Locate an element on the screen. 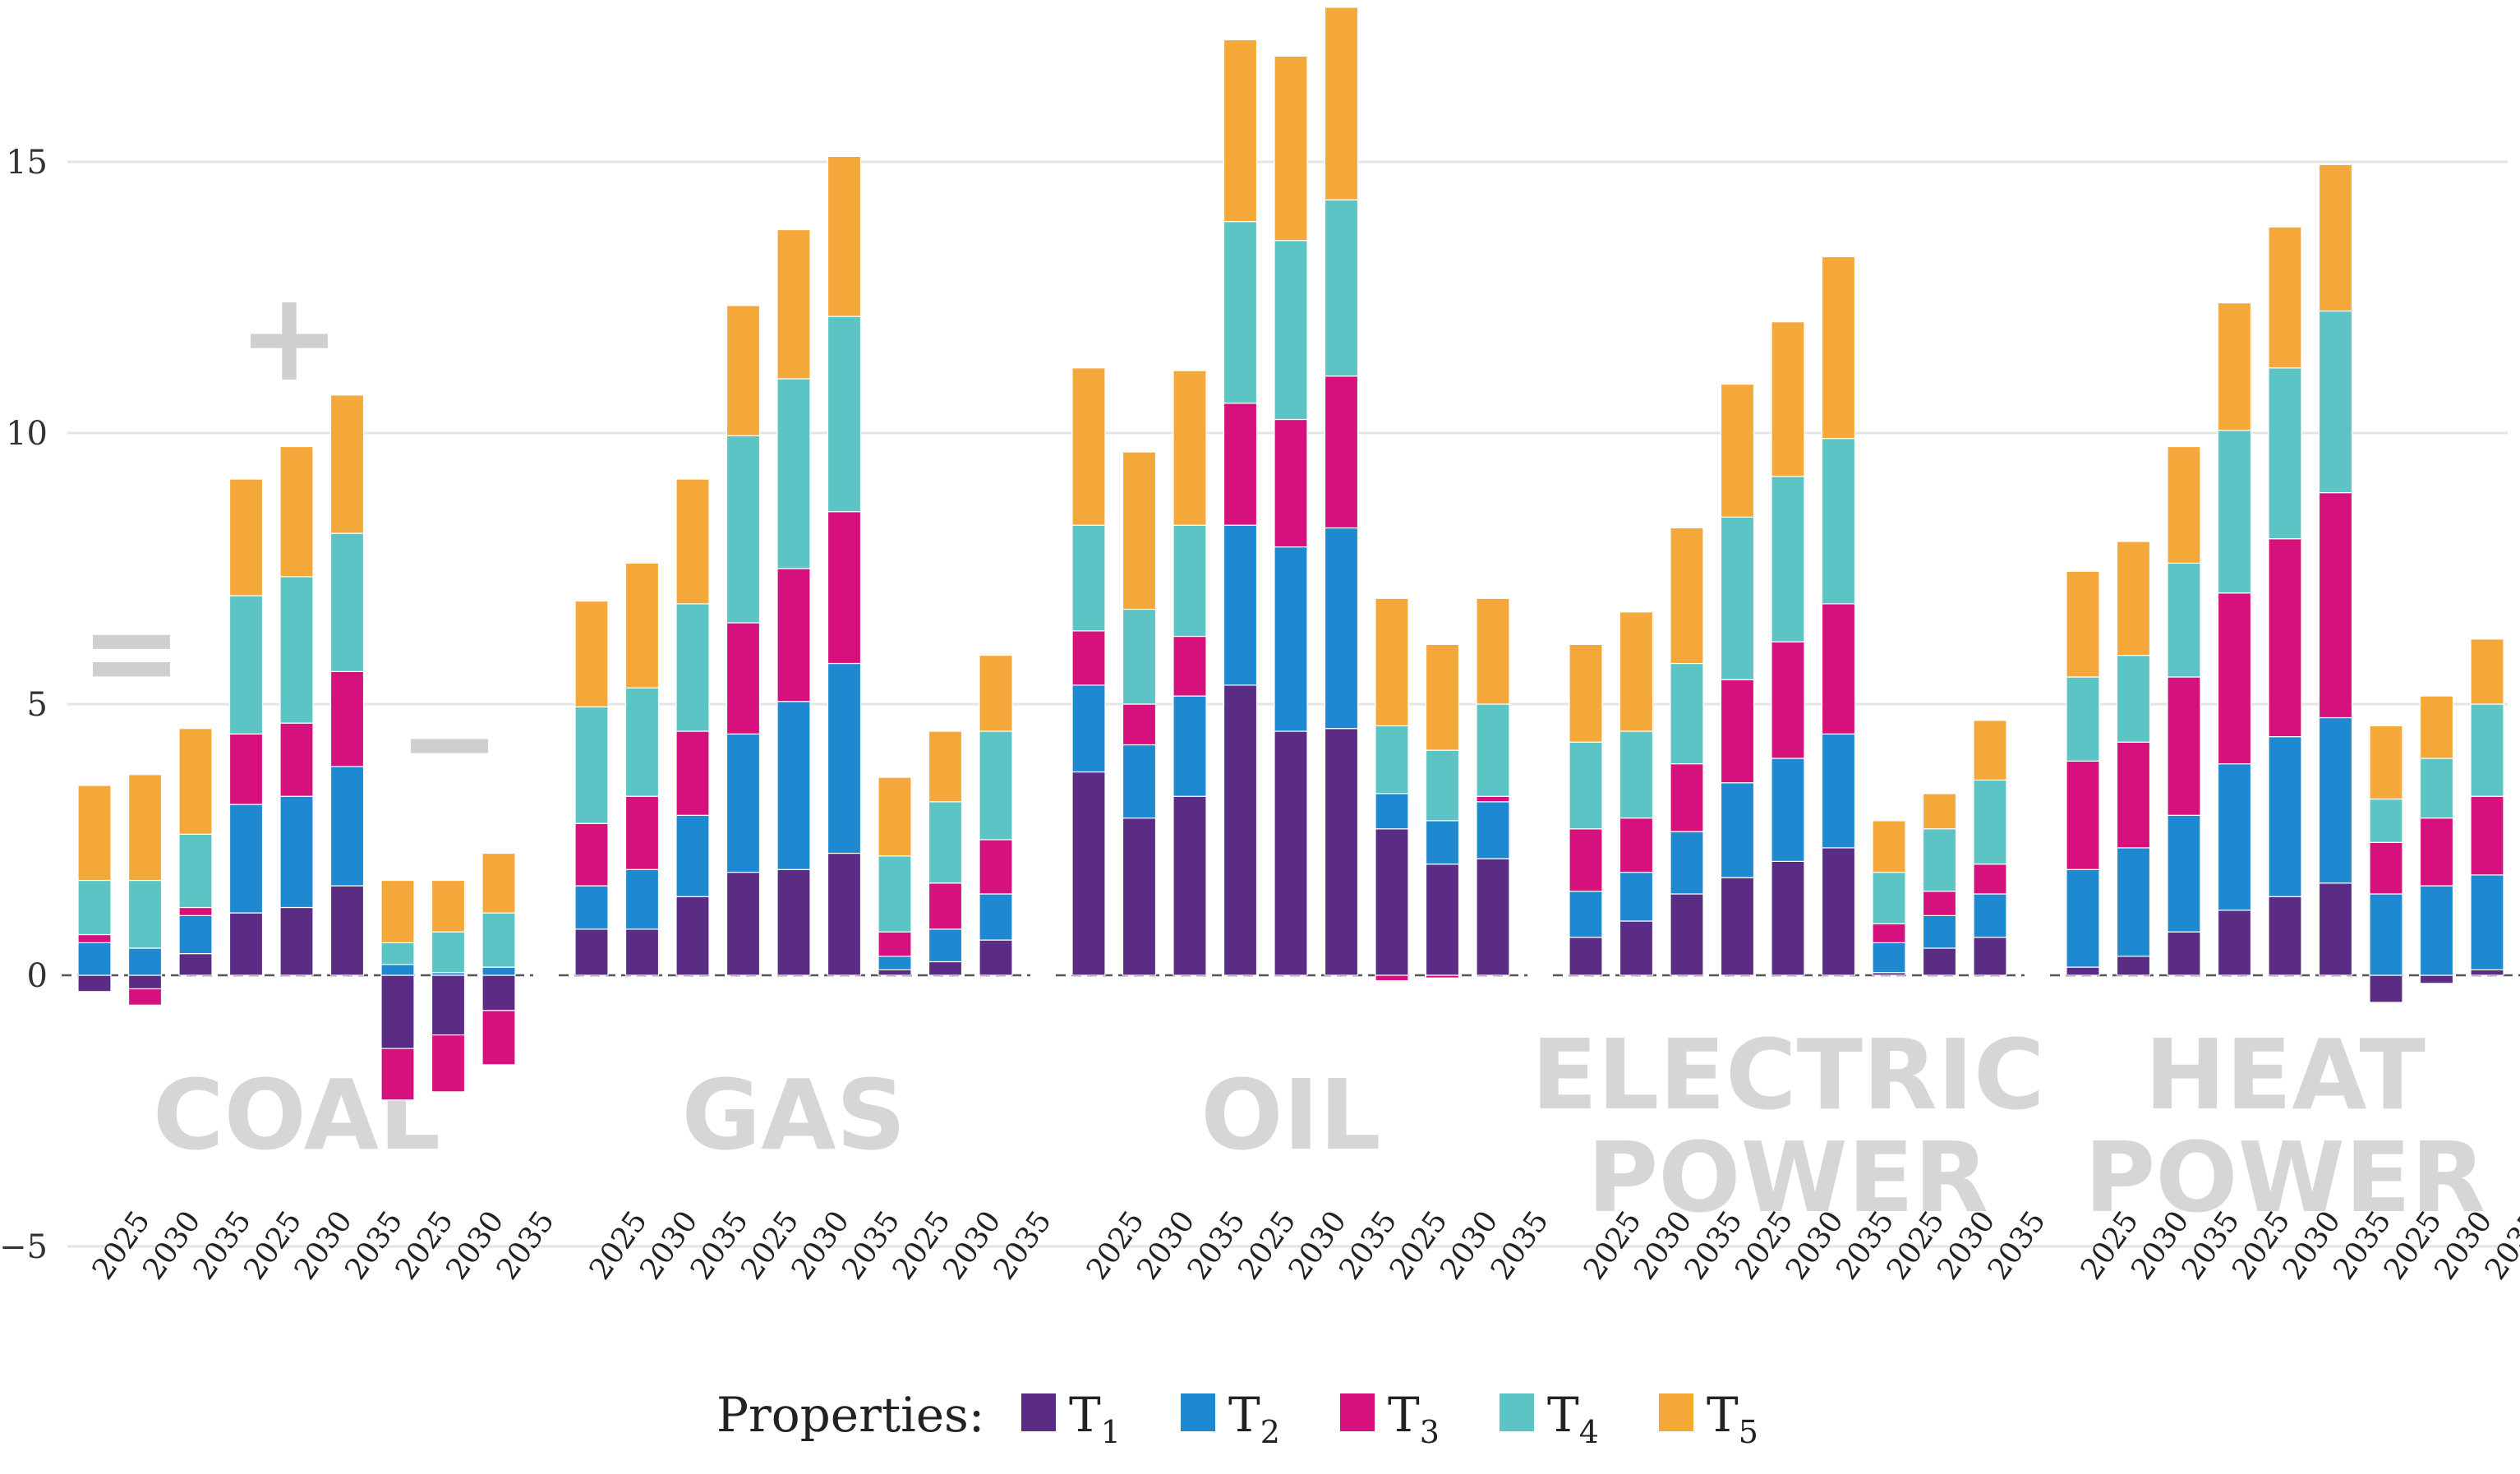 The height and width of the screenshot is (1474, 2520). group-label: OIL is located at coordinates (1290, 1115).